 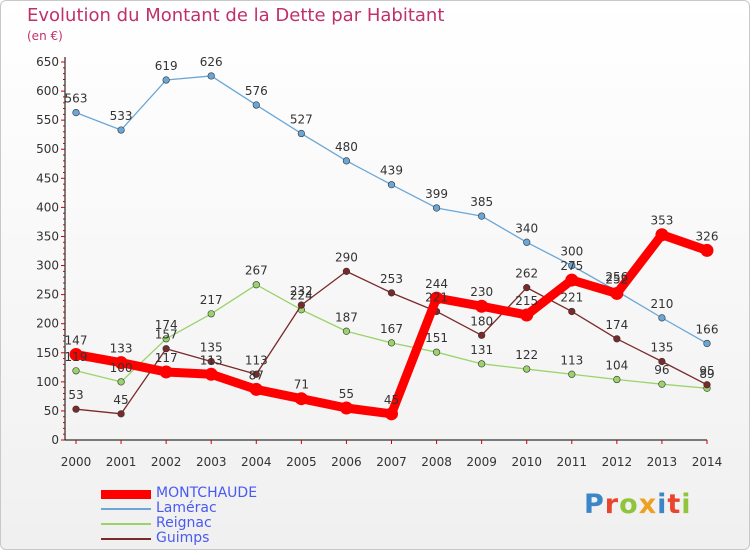 I want to click on logo-letter: r, so click(x=612, y=504).